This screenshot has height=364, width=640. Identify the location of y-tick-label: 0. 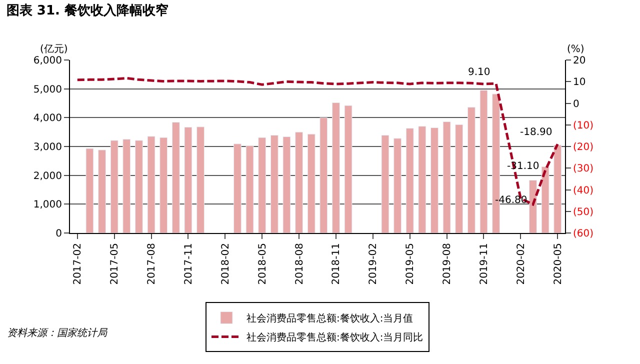
(59, 234).